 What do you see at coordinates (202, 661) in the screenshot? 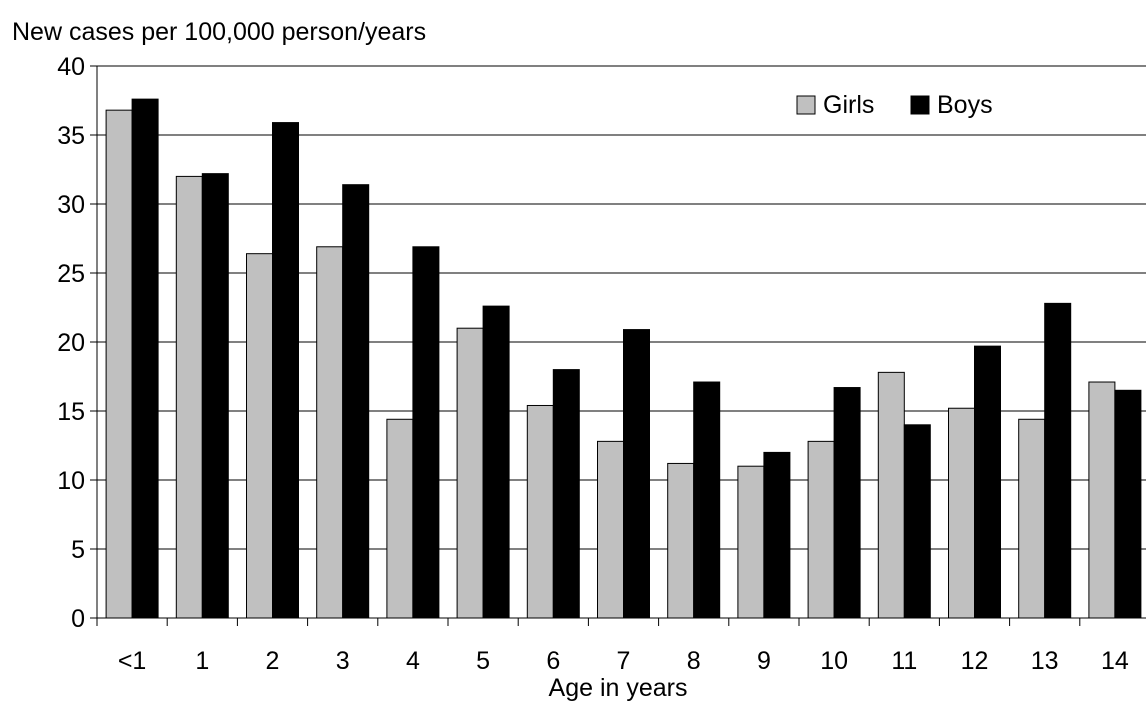
I see `x-tick-label: 1` at bounding box center [202, 661].